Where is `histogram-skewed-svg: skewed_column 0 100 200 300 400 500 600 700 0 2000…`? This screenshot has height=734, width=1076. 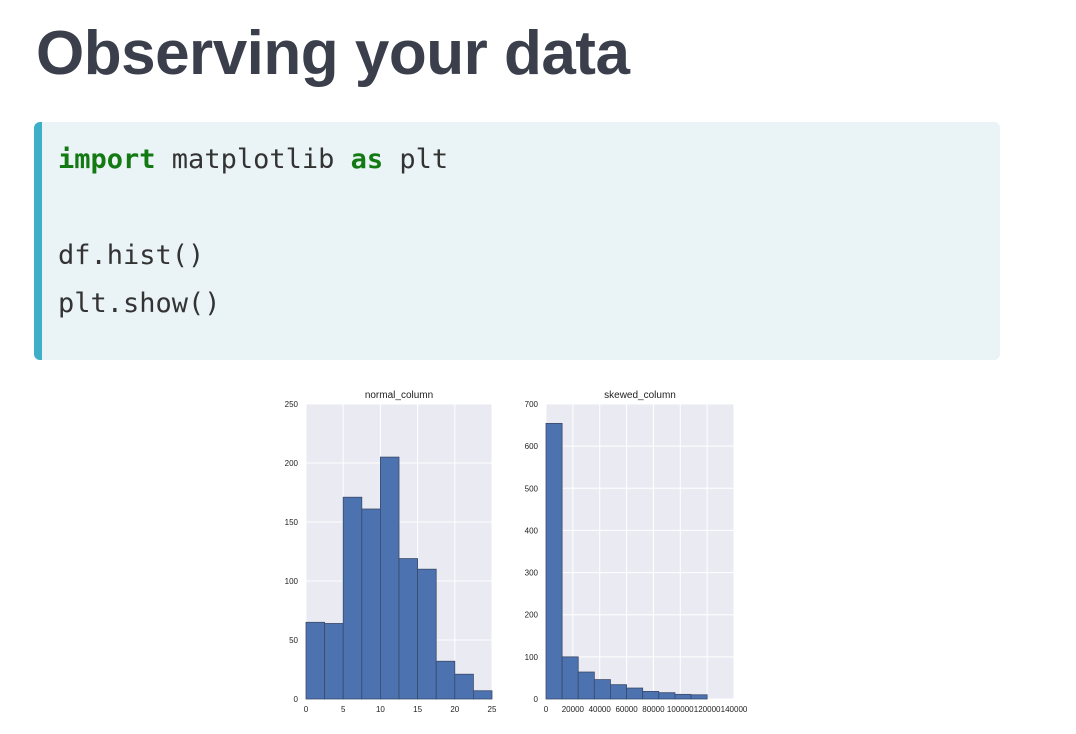 histogram-skewed-svg: skewed_column 0 100 200 300 400 500 600 700 0 2000… is located at coordinates (636, 552).